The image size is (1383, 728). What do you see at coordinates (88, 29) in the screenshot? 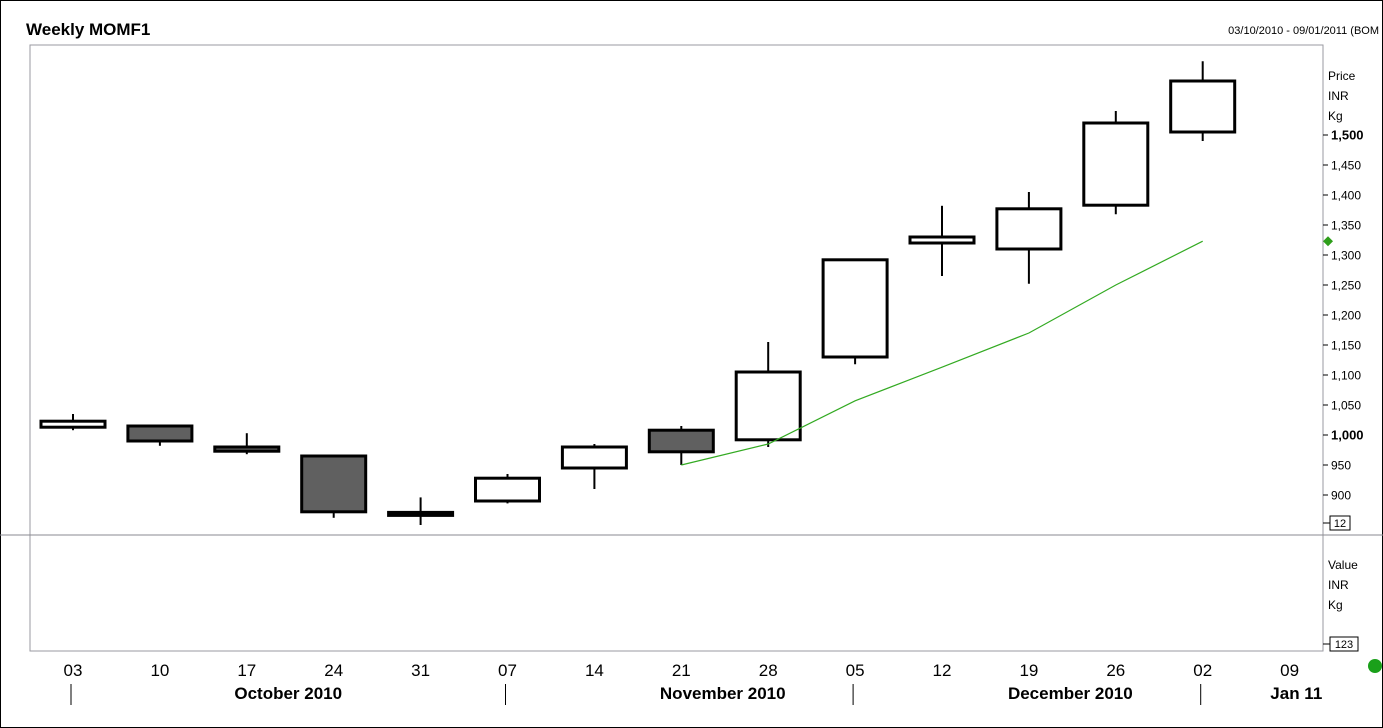
I see `chart-title: Weekly MOMF1` at bounding box center [88, 29].